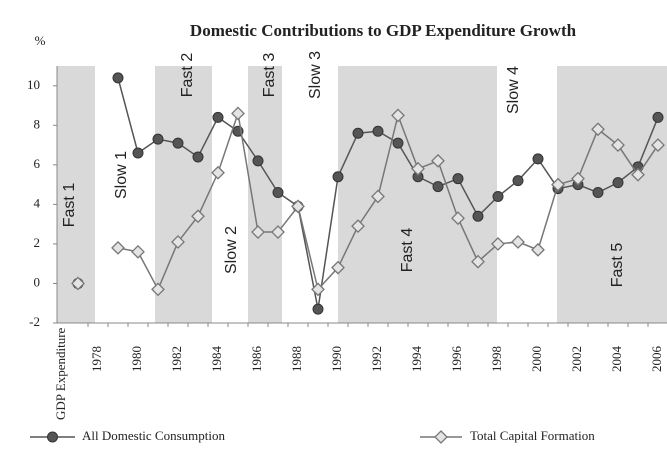 This screenshot has width=667, height=455. Describe the element at coordinates (40, 40) in the screenshot. I see `y-axis-label: %` at that location.